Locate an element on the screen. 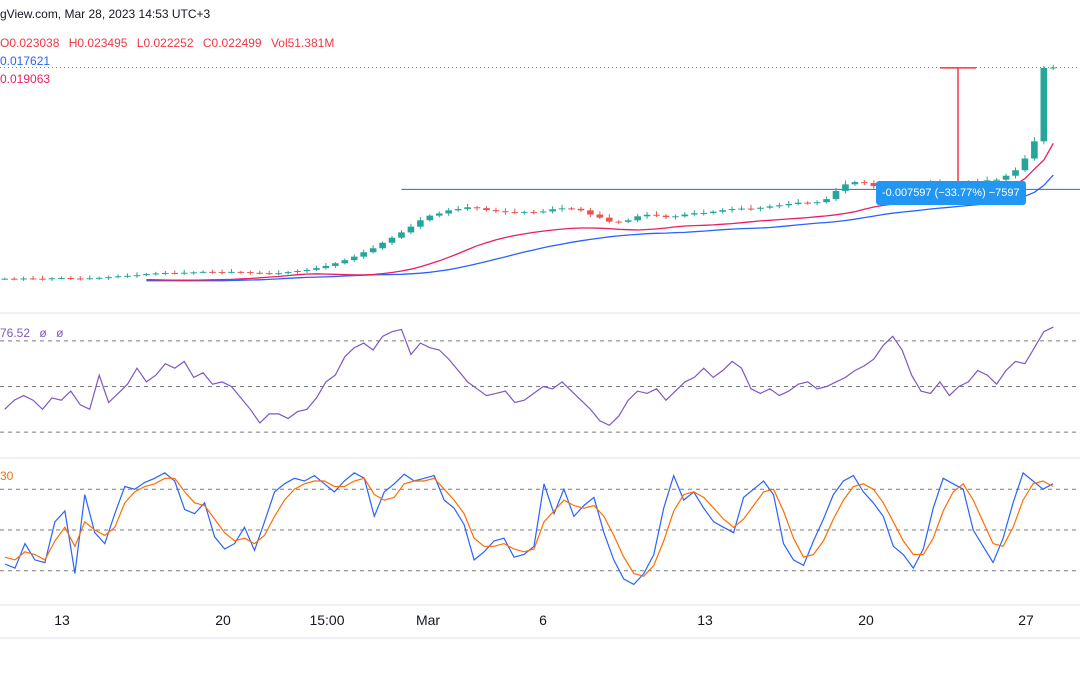  x-tick-1: 20 is located at coordinates (223, 620).